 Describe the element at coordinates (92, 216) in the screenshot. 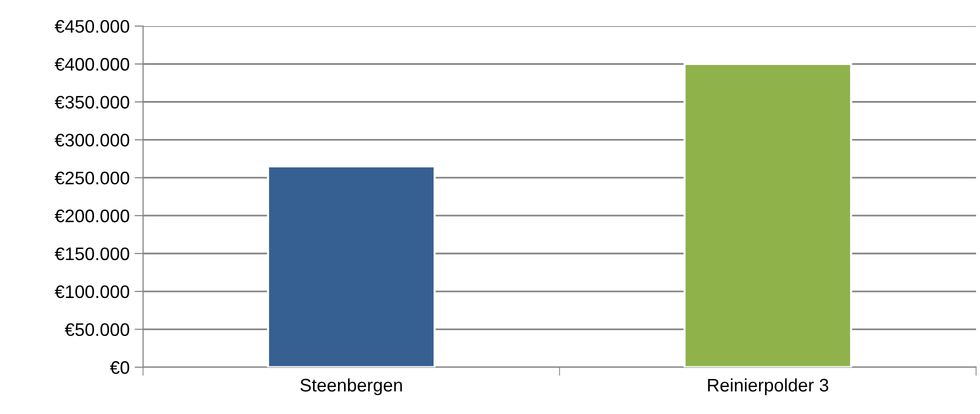

I see `y-tick-label: €200.000` at that location.